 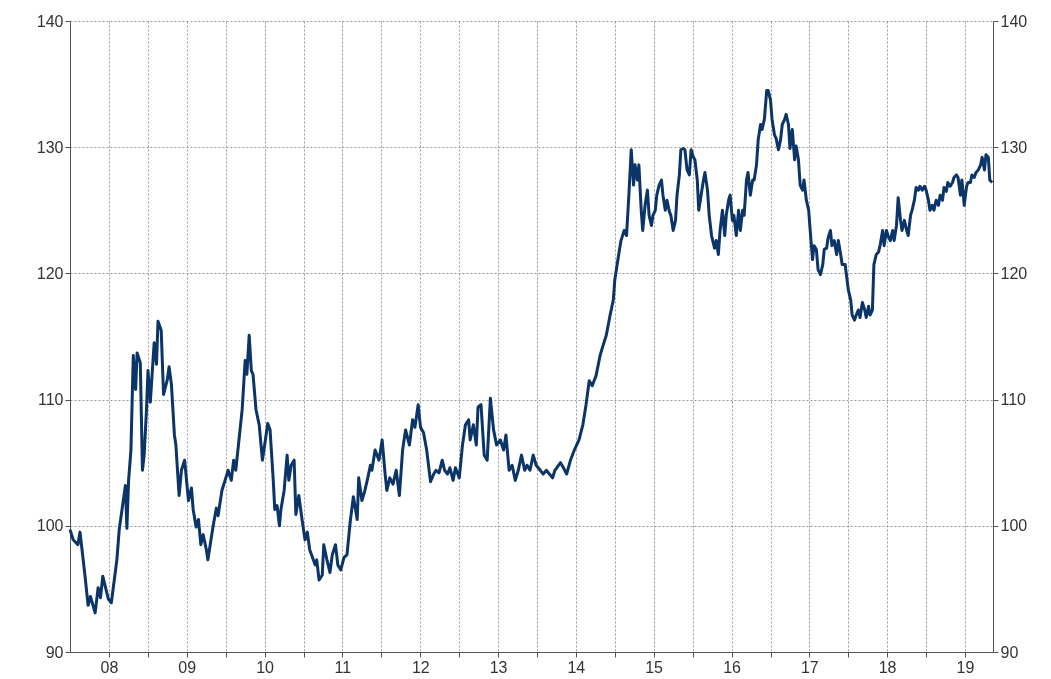 What do you see at coordinates (50, 147) in the screenshot?
I see `y-tick-label: 130` at bounding box center [50, 147].